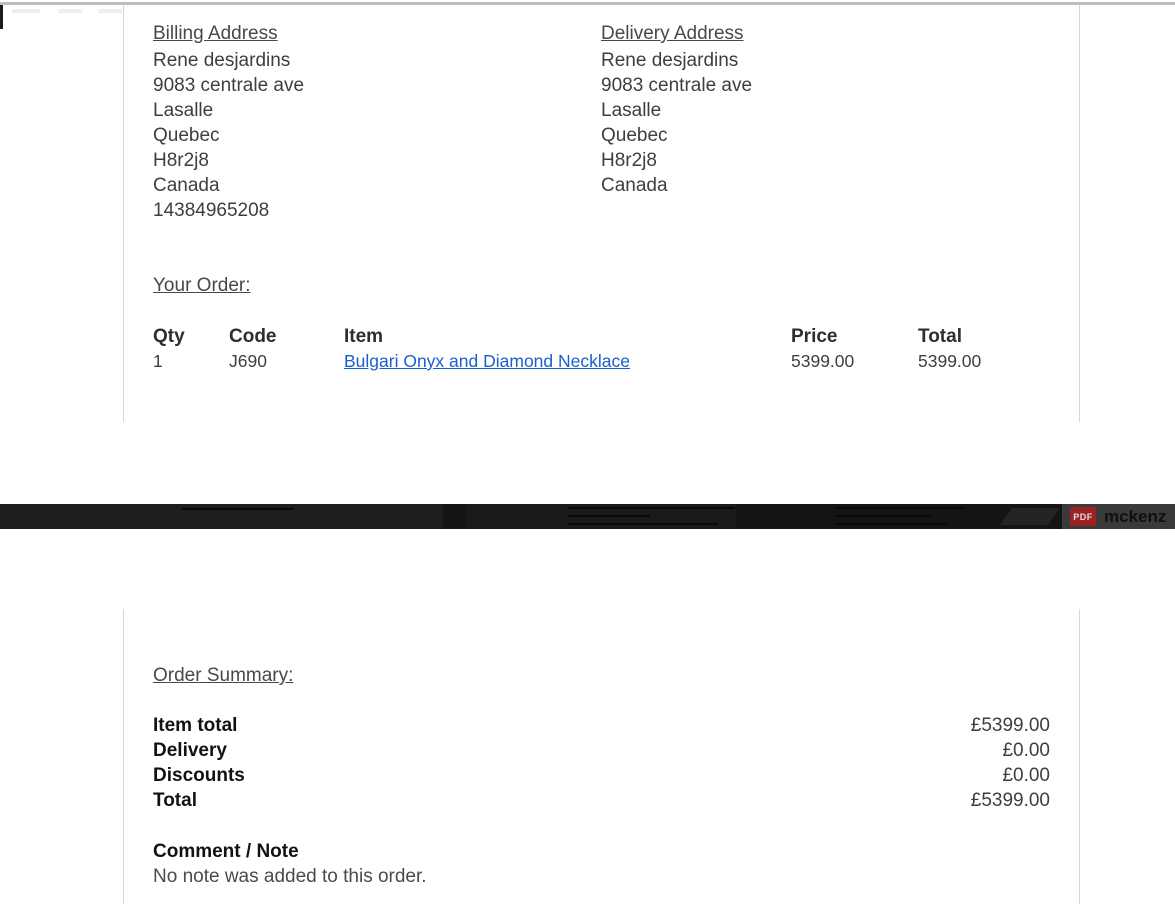 The height and width of the screenshot is (904, 1175). What do you see at coordinates (186, 135) in the screenshot?
I see `billing-province: Quebec` at bounding box center [186, 135].